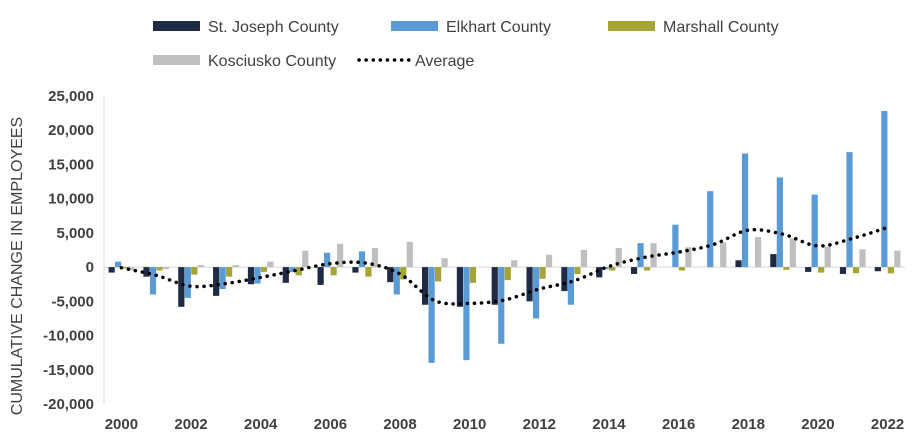 The image size is (919, 447). I want to click on bar-elkhart-county-2018, so click(745, 210).